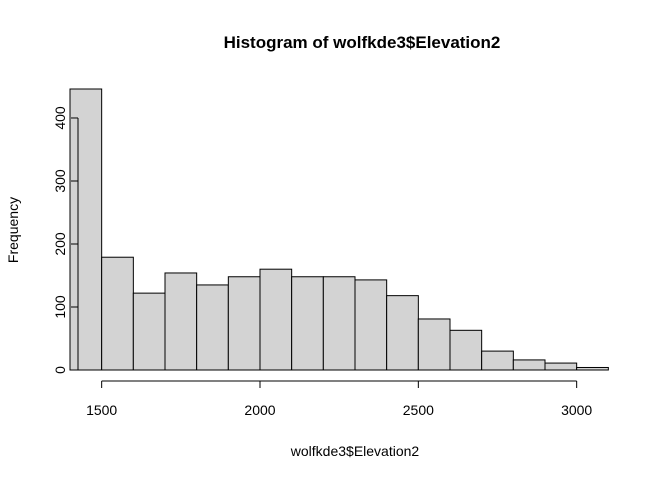  What do you see at coordinates (259, 410) in the screenshot?
I see `x-tick-label-2000: 2000` at bounding box center [259, 410].